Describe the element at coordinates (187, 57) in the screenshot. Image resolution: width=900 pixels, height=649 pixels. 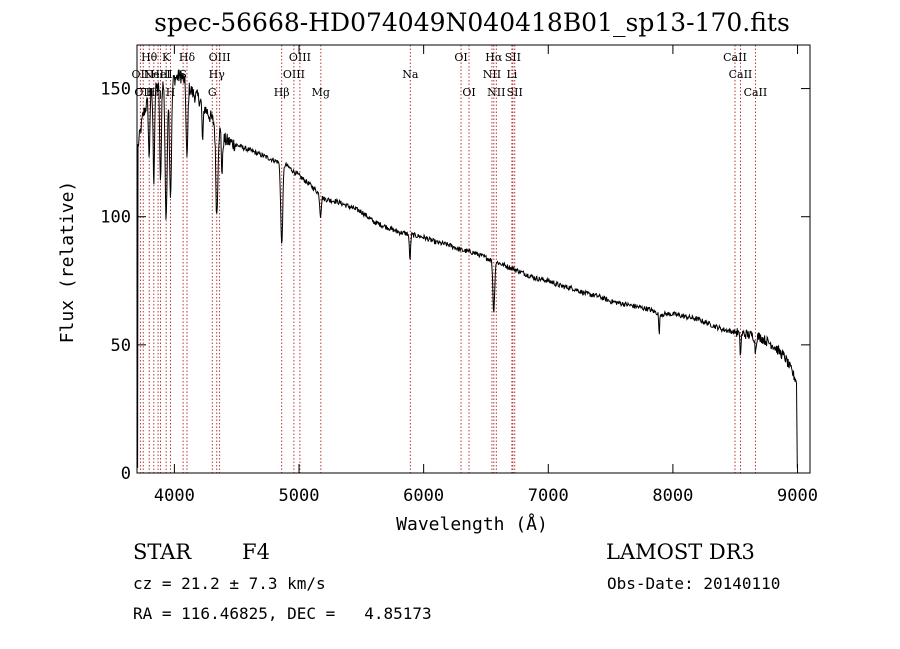
I see `reference-line-label: Hδ` at that location.